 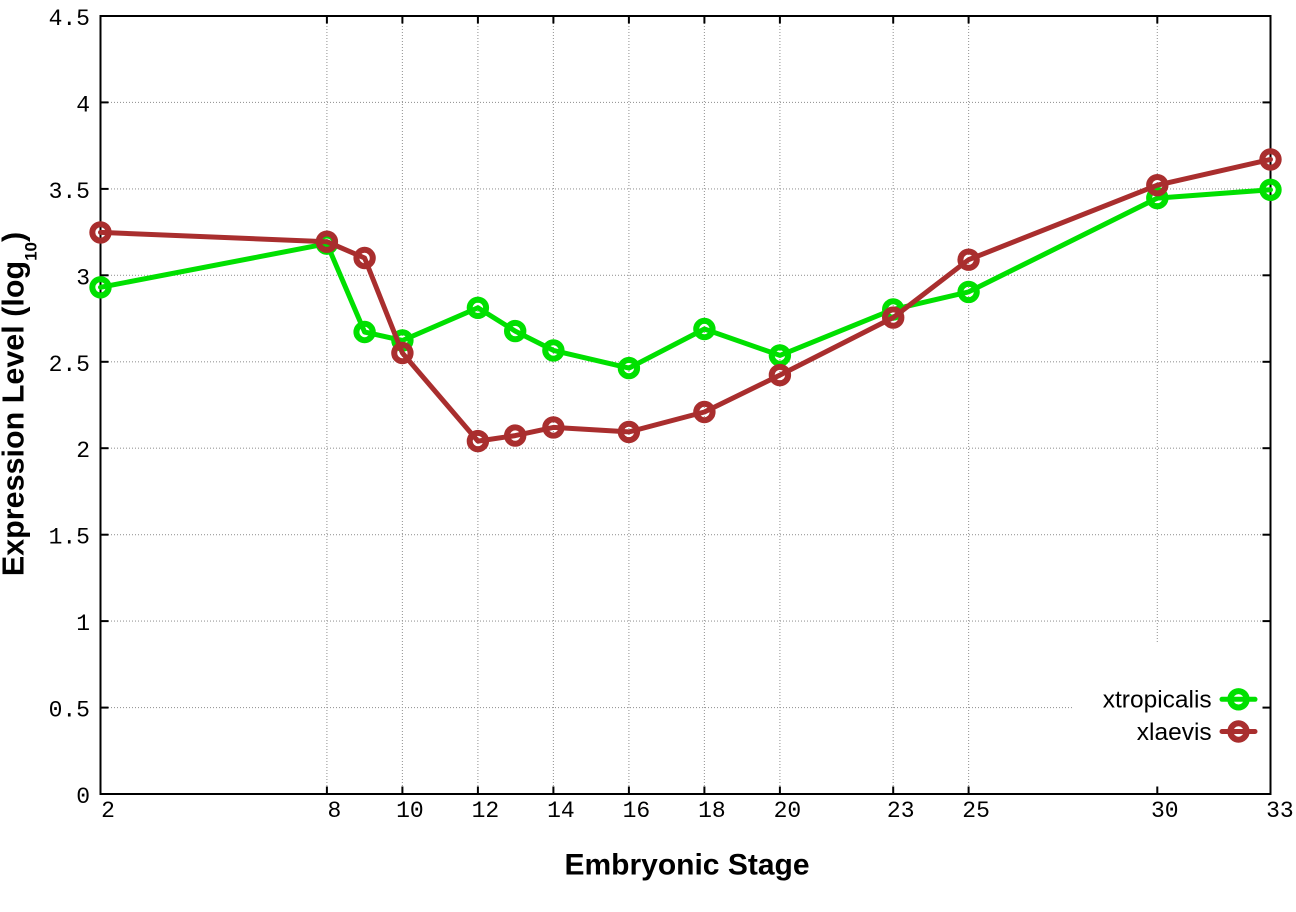 What do you see at coordinates (901, 811) in the screenshot?
I see `svg-text: 23` at bounding box center [901, 811].